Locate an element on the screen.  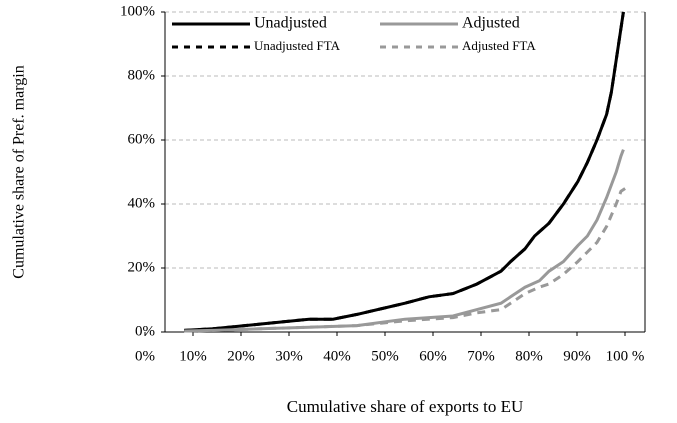
x-axis-label: Cumulative share of exports to EU is located at coordinates (405, 406).